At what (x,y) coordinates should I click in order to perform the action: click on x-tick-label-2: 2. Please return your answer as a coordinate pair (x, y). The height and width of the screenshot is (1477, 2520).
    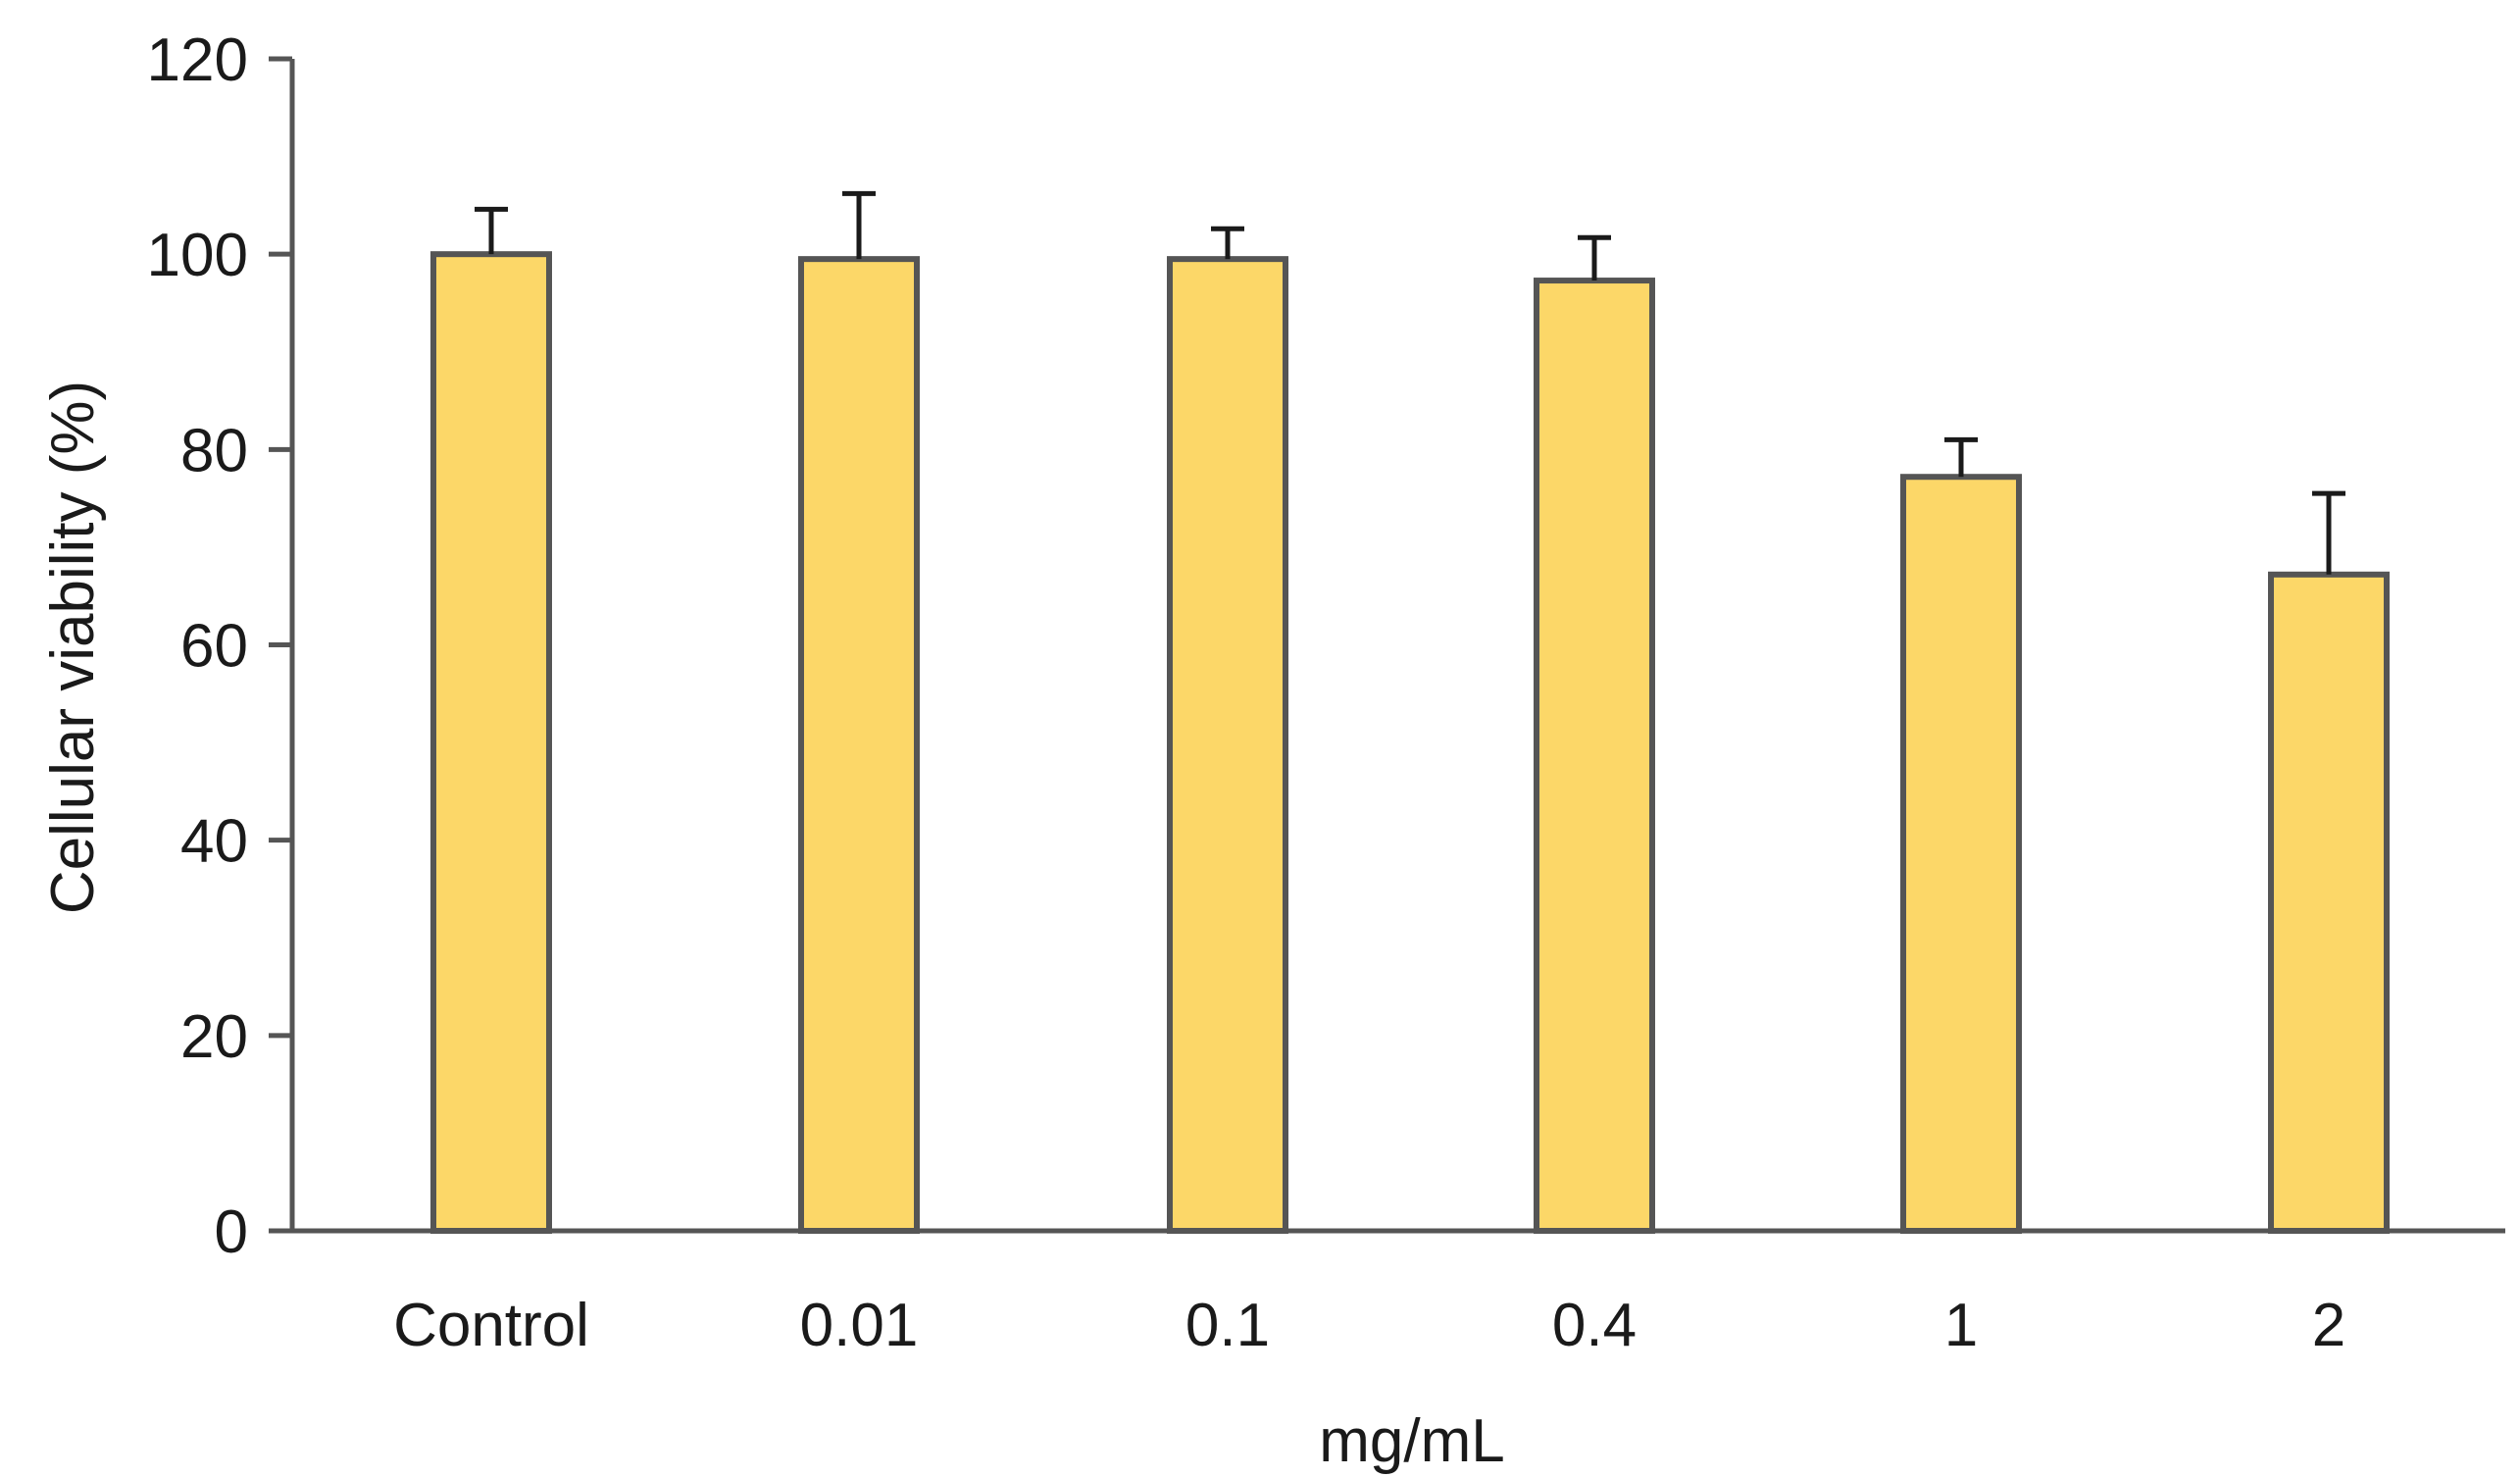
    Looking at the image, I should click on (2328, 1325).